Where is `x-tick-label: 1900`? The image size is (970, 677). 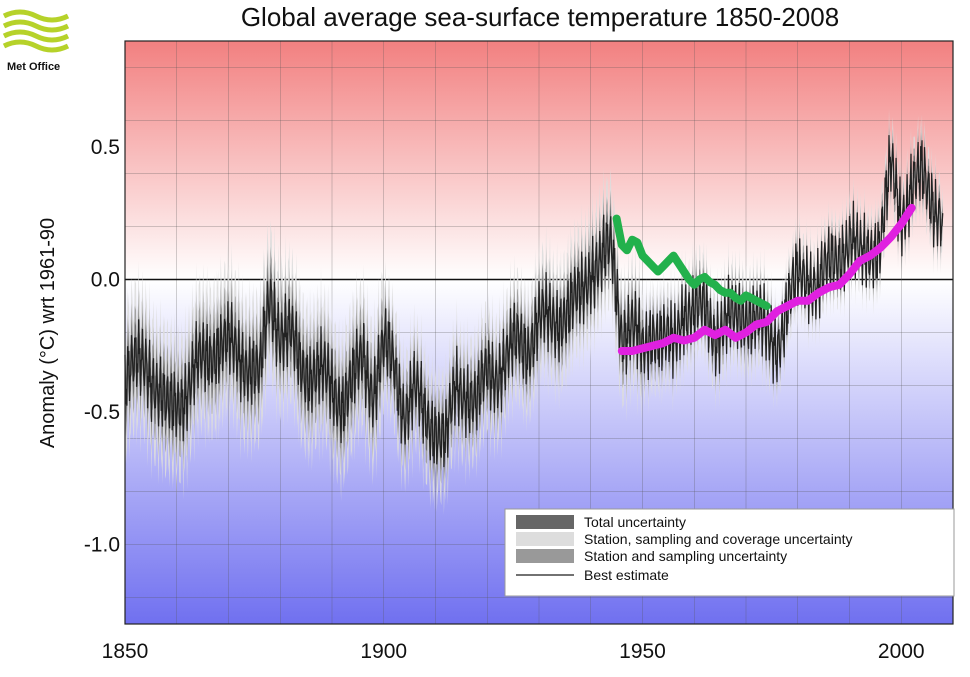 x-tick-label: 1900 is located at coordinates (383, 651).